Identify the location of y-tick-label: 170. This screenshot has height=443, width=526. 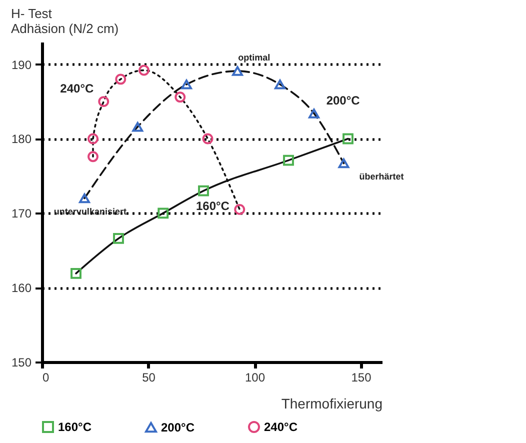
(21, 213).